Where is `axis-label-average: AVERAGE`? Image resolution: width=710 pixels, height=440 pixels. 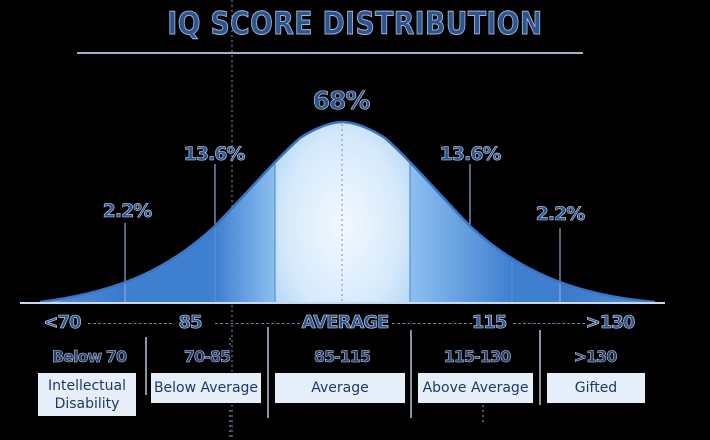
axis-label-average: AVERAGE is located at coordinates (345, 323).